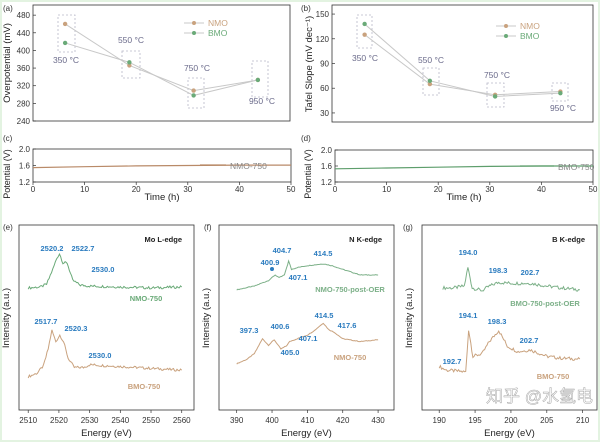 The width and height of the screenshot is (600, 442). I want to click on series-label: NMO-750, so click(350, 357).